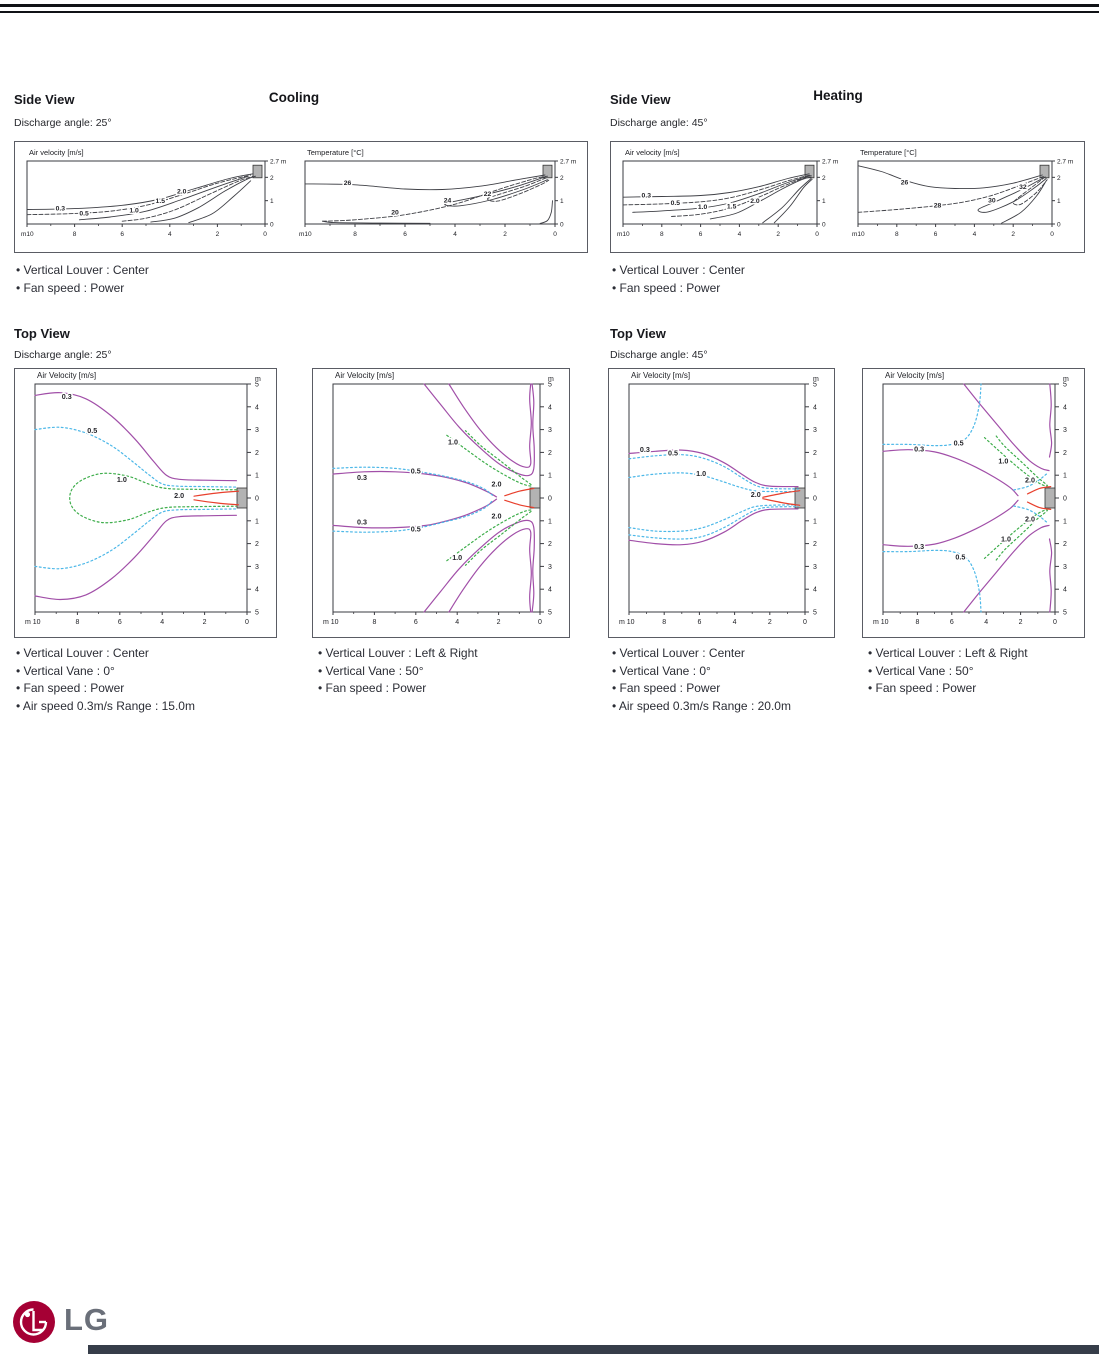 This screenshot has width=1099, height=1354. I want to click on svg-text: 2.7 m, so click(568, 162).